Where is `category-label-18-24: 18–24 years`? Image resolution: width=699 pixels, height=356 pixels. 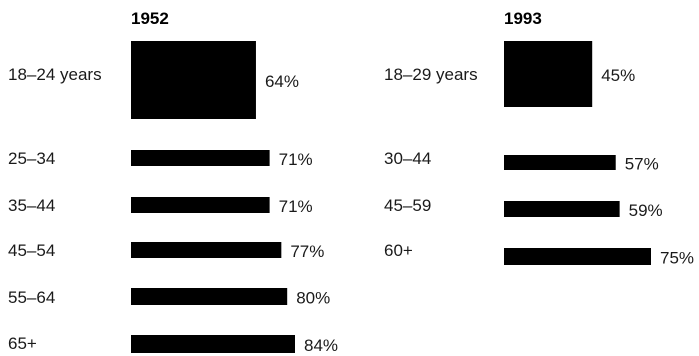 category-label-18-24: 18–24 years is located at coordinates (55, 74).